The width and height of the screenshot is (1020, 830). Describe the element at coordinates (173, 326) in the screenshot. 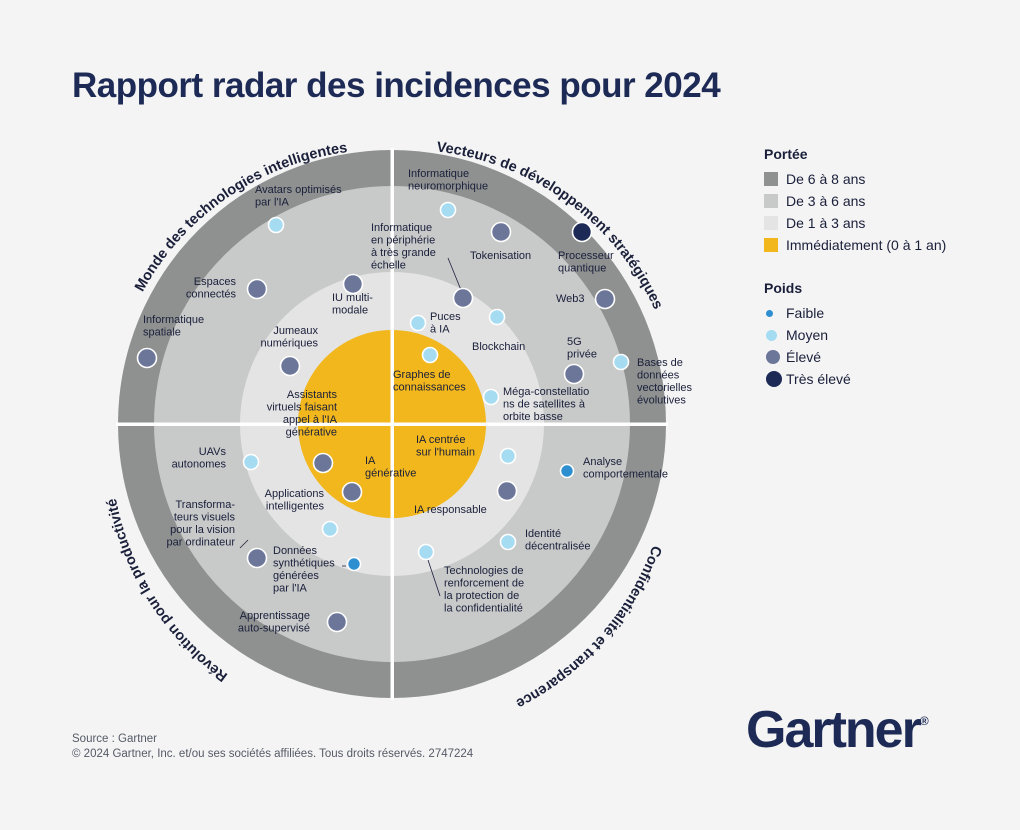

I see `tech-label-informatique-spatiale: Informatique spatiale` at that location.